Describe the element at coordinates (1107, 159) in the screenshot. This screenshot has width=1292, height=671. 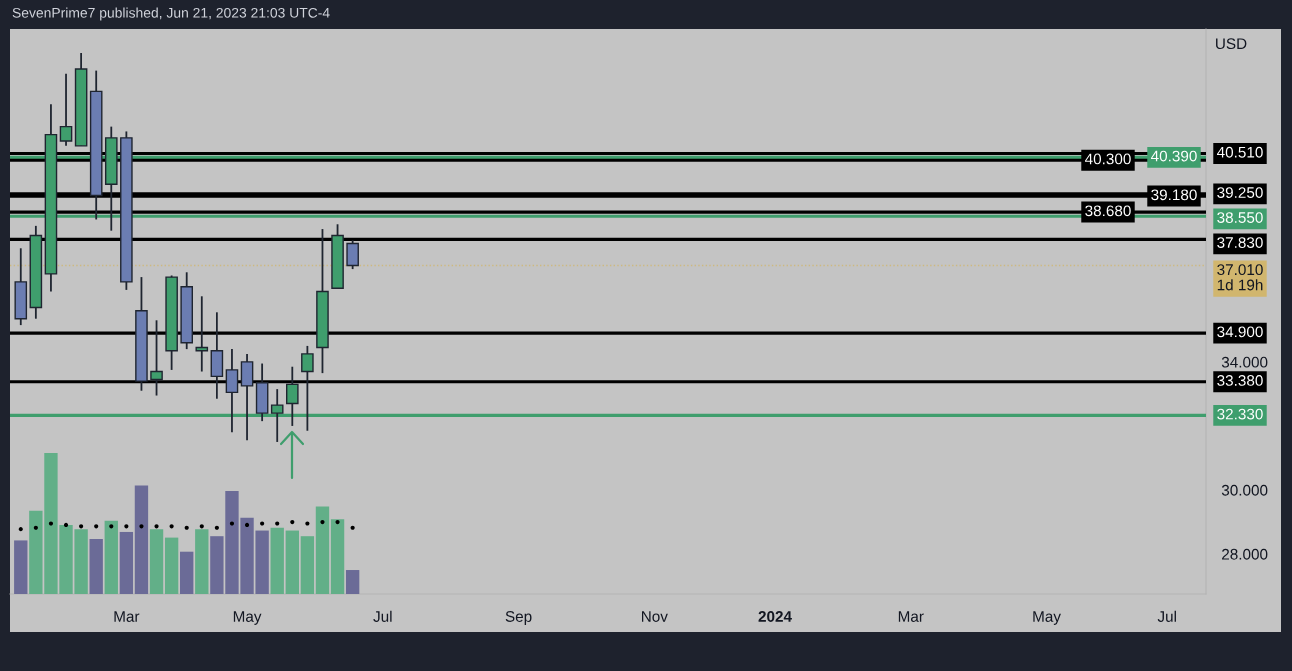
I see `ref-line-label: 40.300` at that location.